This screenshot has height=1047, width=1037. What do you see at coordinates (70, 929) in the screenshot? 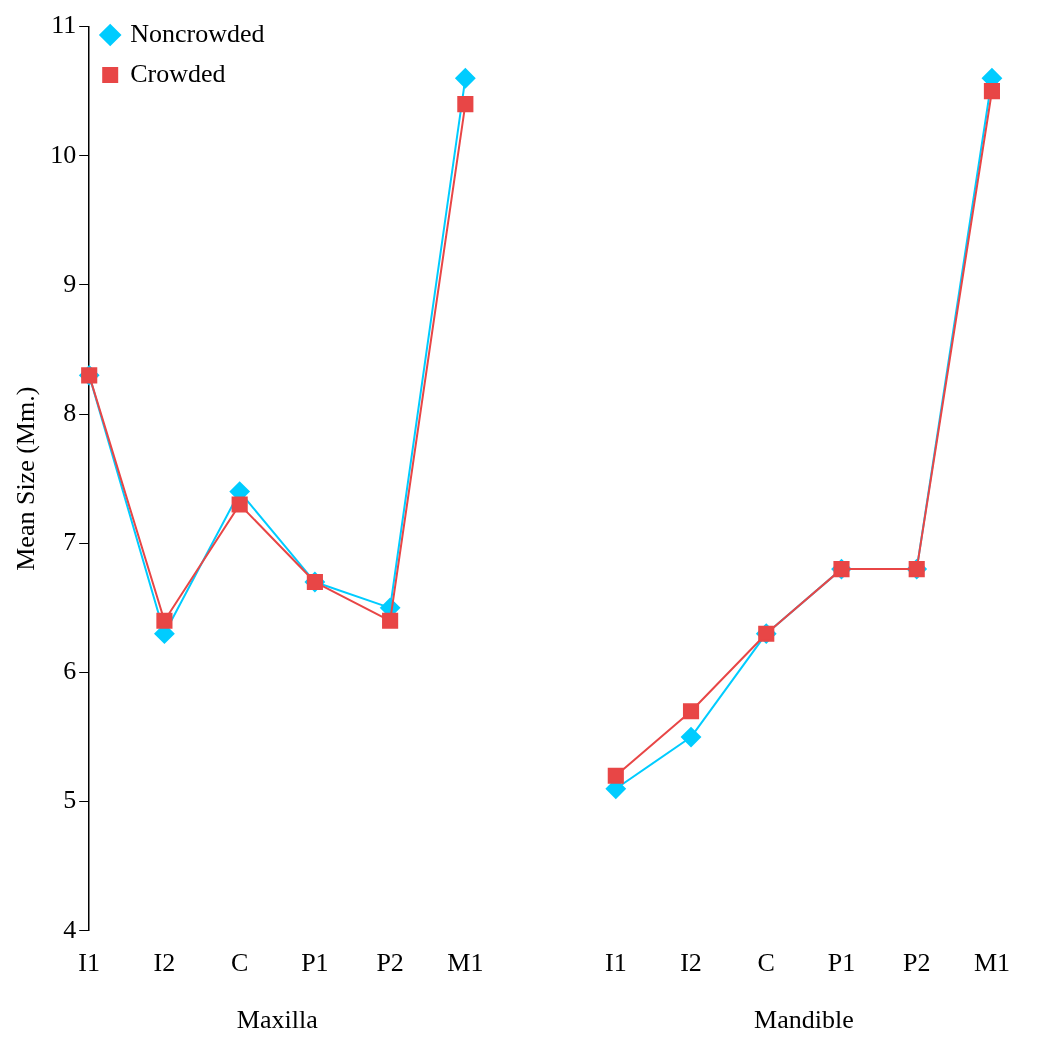
I see `y-tick-label: 4` at bounding box center [70, 929].